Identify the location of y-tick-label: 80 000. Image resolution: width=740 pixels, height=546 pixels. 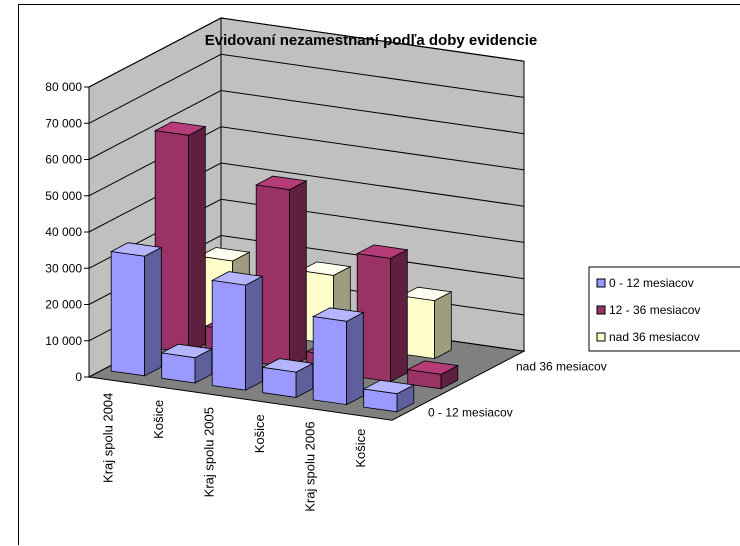
(63, 87).